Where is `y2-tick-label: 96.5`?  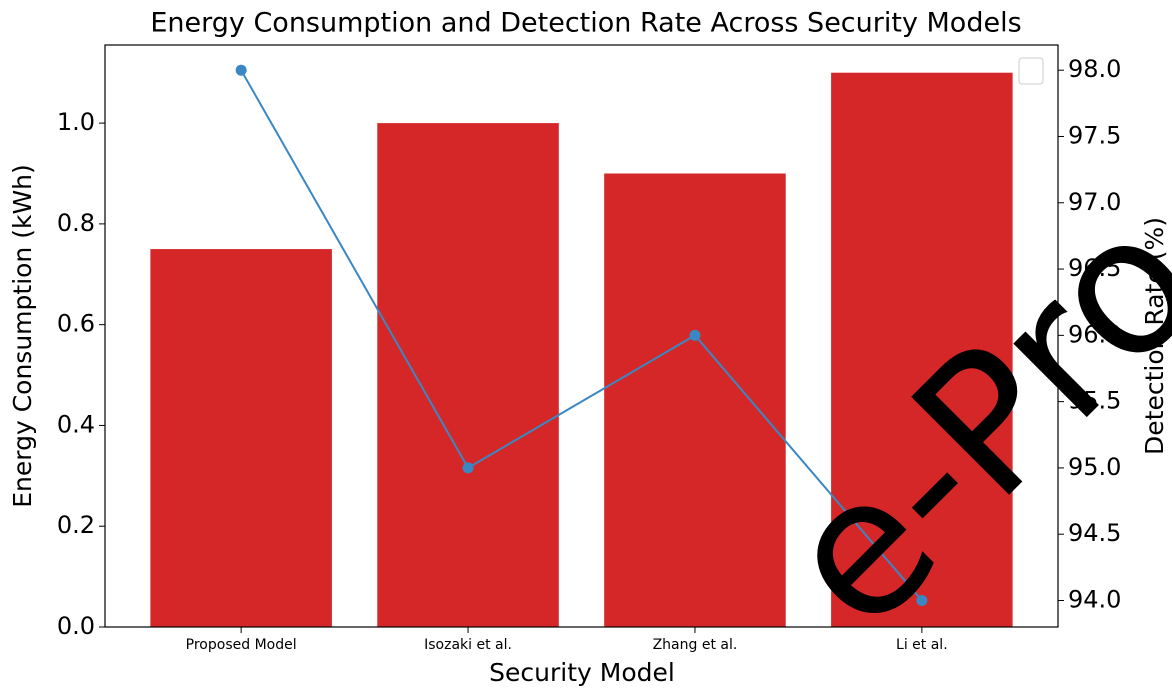 y2-tick-label: 96.5 is located at coordinates (1094, 268).